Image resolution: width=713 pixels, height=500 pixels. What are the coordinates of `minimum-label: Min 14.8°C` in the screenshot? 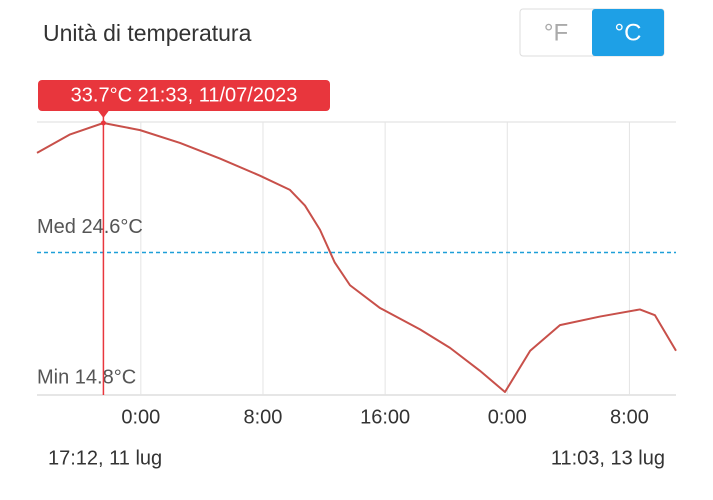 It's located at (86, 377).